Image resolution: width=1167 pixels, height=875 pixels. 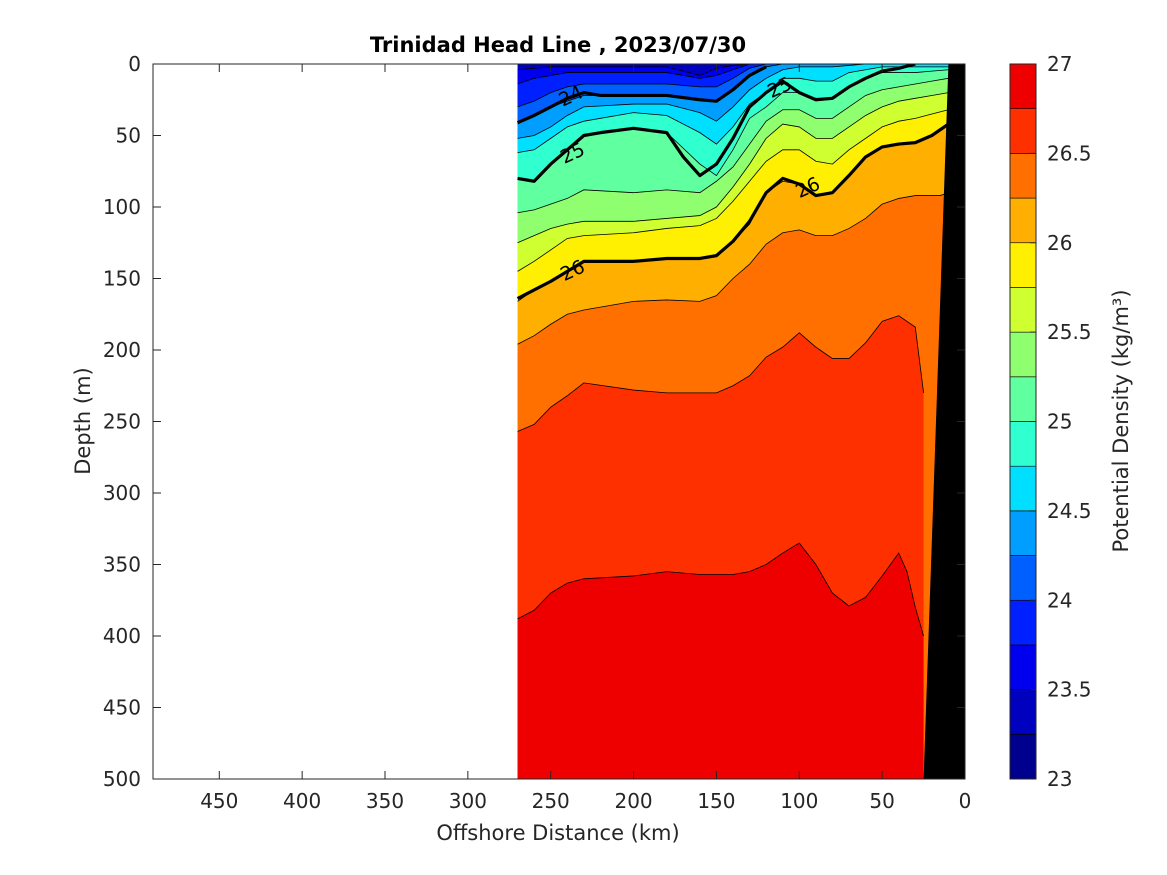 I want to click on y-tick-label: 150, so click(x=122, y=279).